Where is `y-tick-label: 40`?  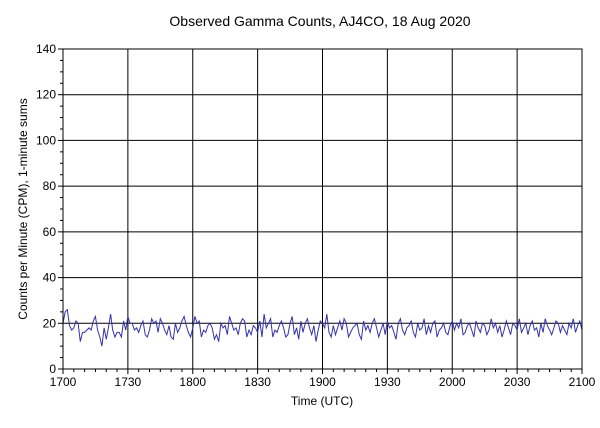
y-tick-label: 40 is located at coordinates (50, 278).